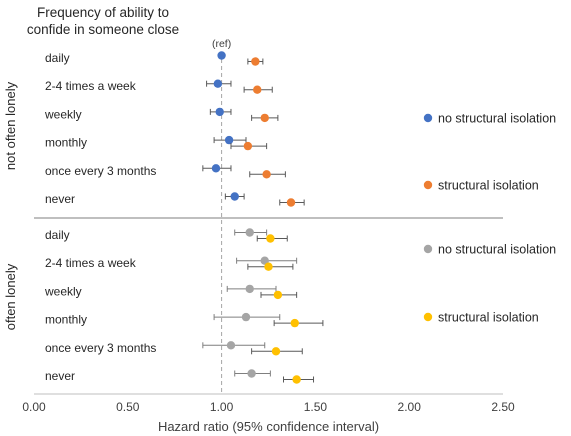 The height and width of the screenshot is (436, 571). What do you see at coordinates (503, 407) in the screenshot?
I see `x-tick-label: 2.50` at bounding box center [503, 407].